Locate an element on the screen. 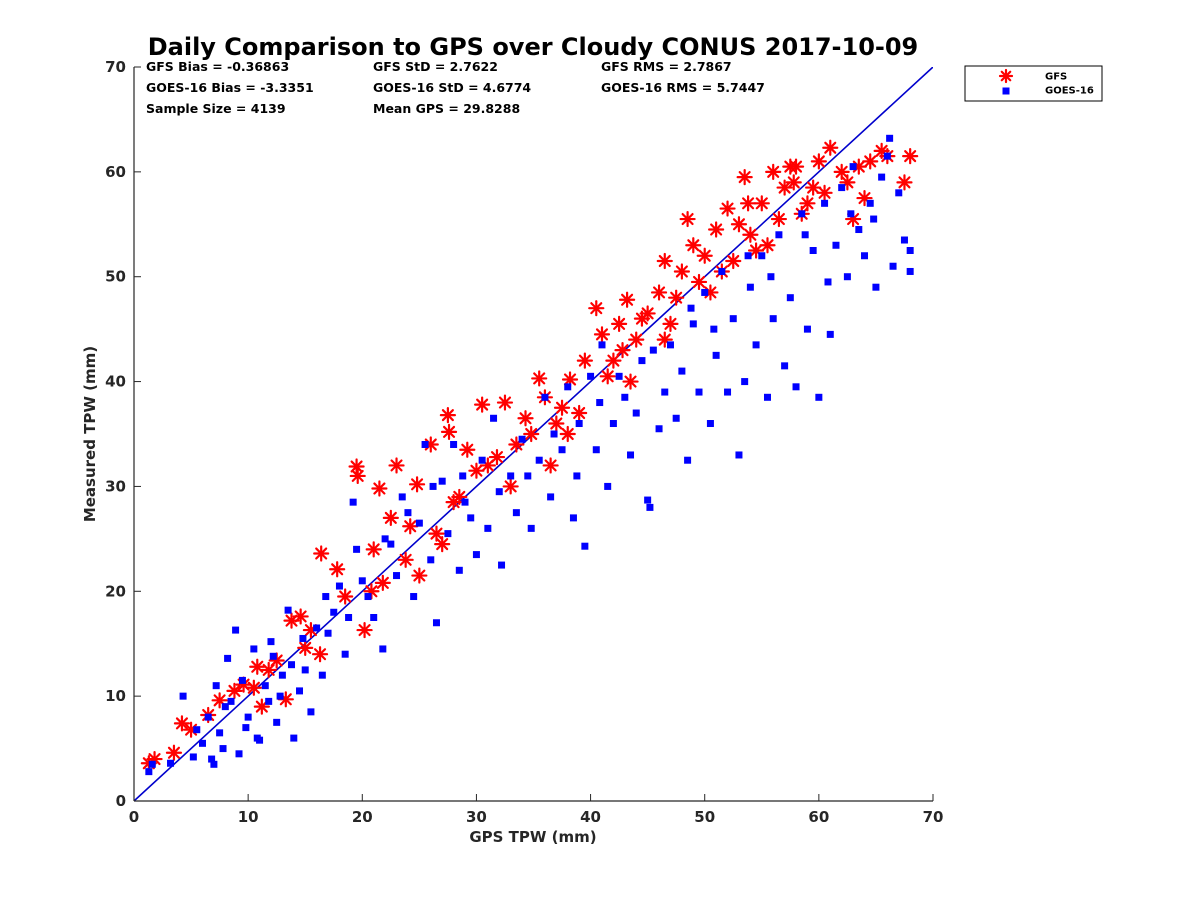  stat-text: GOES-16 RMS = 5.7447 is located at coordinates (683, 87).